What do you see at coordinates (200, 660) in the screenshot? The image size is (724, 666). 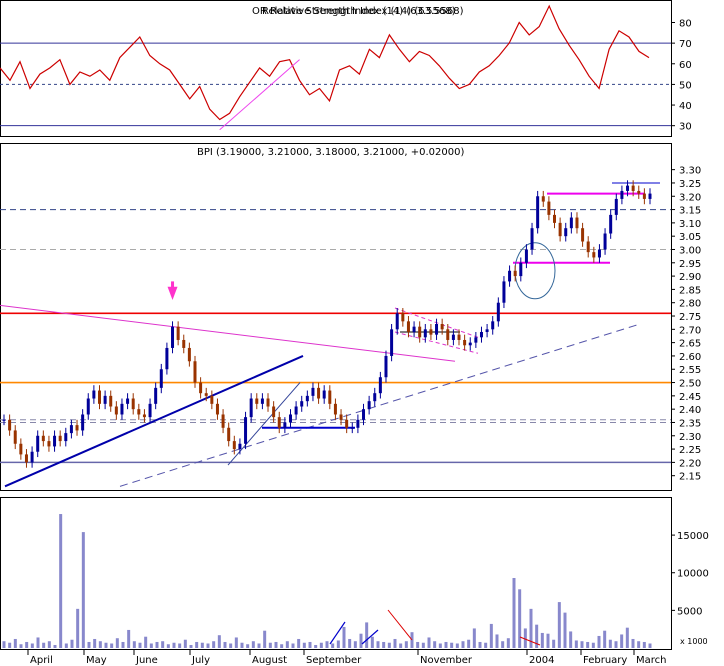 I see `x-tick-label: July` at bounding box center [200, 660].